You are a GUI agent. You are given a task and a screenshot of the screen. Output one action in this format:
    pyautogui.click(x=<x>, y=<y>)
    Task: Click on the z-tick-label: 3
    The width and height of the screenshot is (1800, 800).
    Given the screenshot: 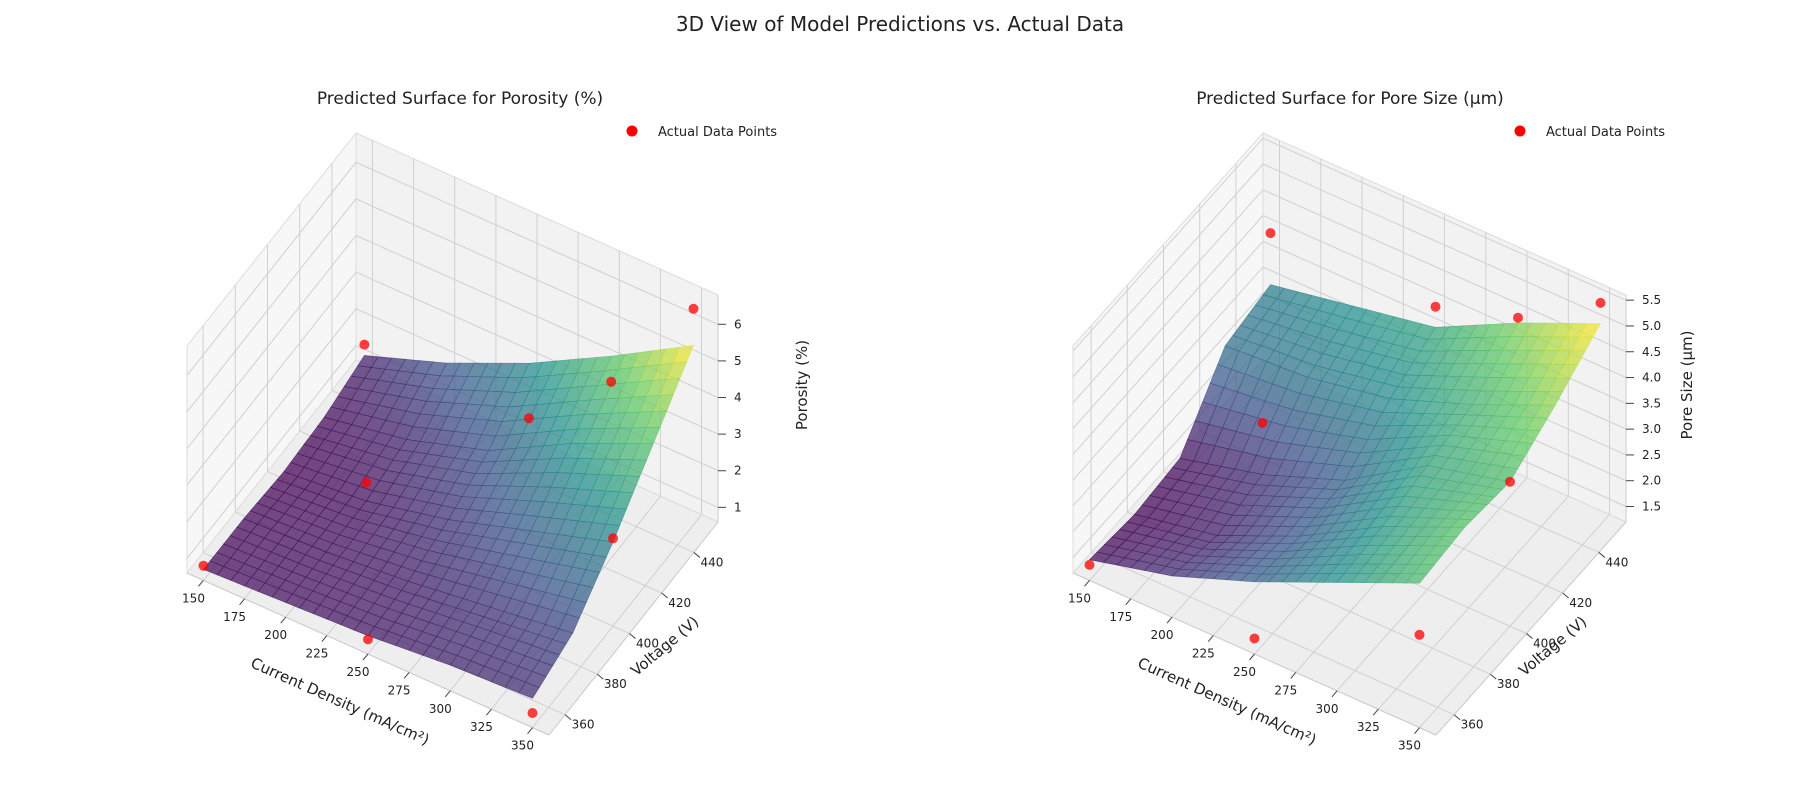 What is the action you would take?
    pyautogui.click(x=738, y=434)
    